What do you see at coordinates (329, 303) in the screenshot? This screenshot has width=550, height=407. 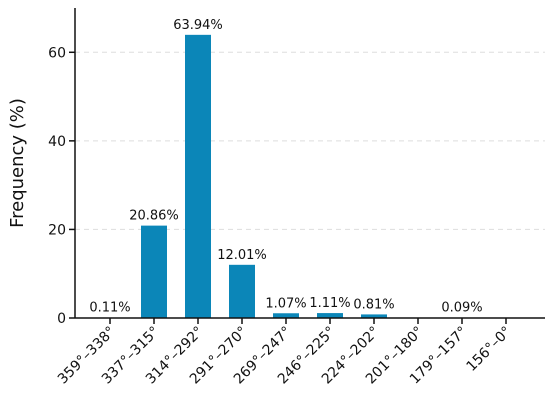 I see `data-label-5: 1.11%` at bounding box center [329, 303].